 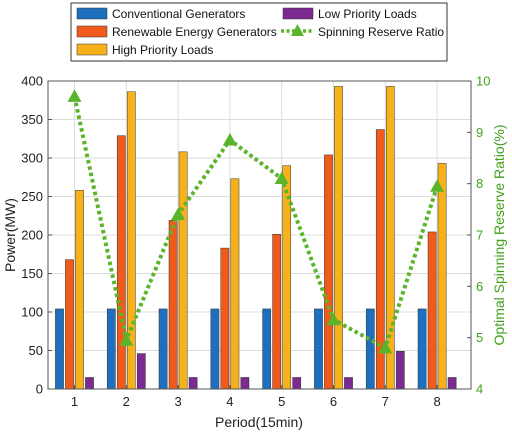 I want to click on x-tick-label: 4, so click(x=229, y=401).